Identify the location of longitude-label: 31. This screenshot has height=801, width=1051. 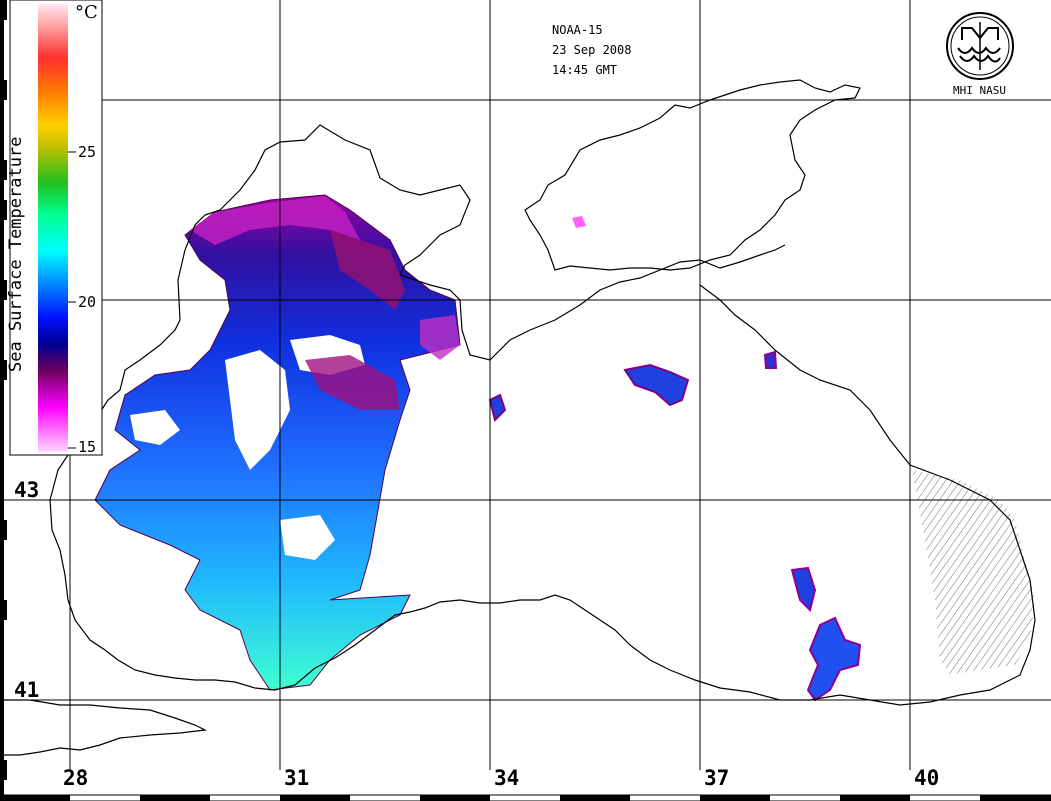
(297, 778).